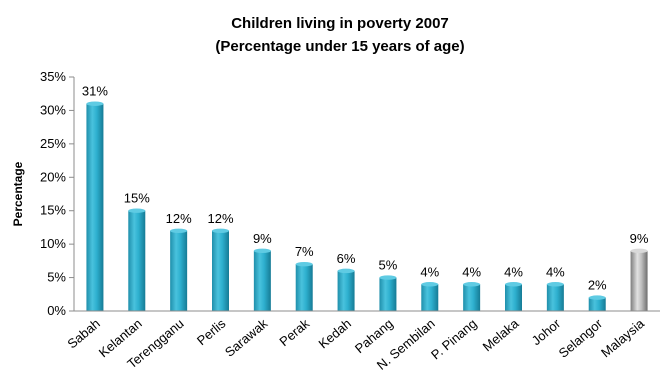 This screenshot has width=662, height=389. Describe the element at coordinates (53, 143) in the screenshot. I see `y-tick-label: 25%` at that location.